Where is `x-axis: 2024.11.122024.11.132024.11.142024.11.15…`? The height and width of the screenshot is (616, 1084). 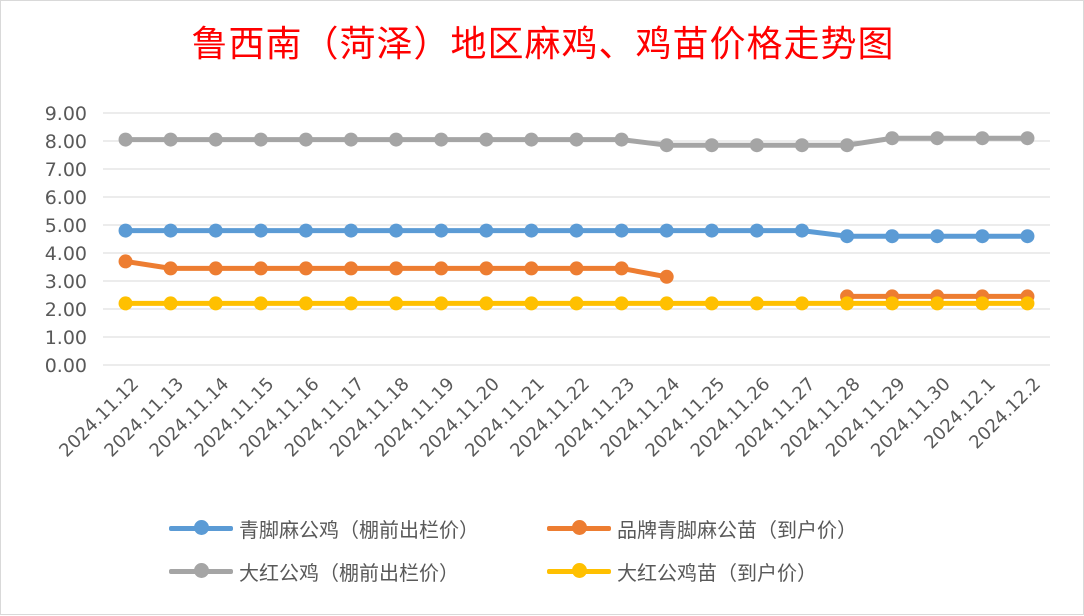 x-axis: 2024.11.122024.11.132024.11.142024.11.15… is located at coordinates (550, 418).